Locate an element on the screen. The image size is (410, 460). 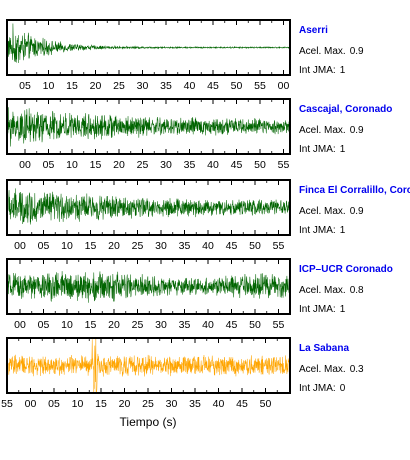
accel-max-text: Acel. Max. 0.3 is located at coordinates (331, 369).